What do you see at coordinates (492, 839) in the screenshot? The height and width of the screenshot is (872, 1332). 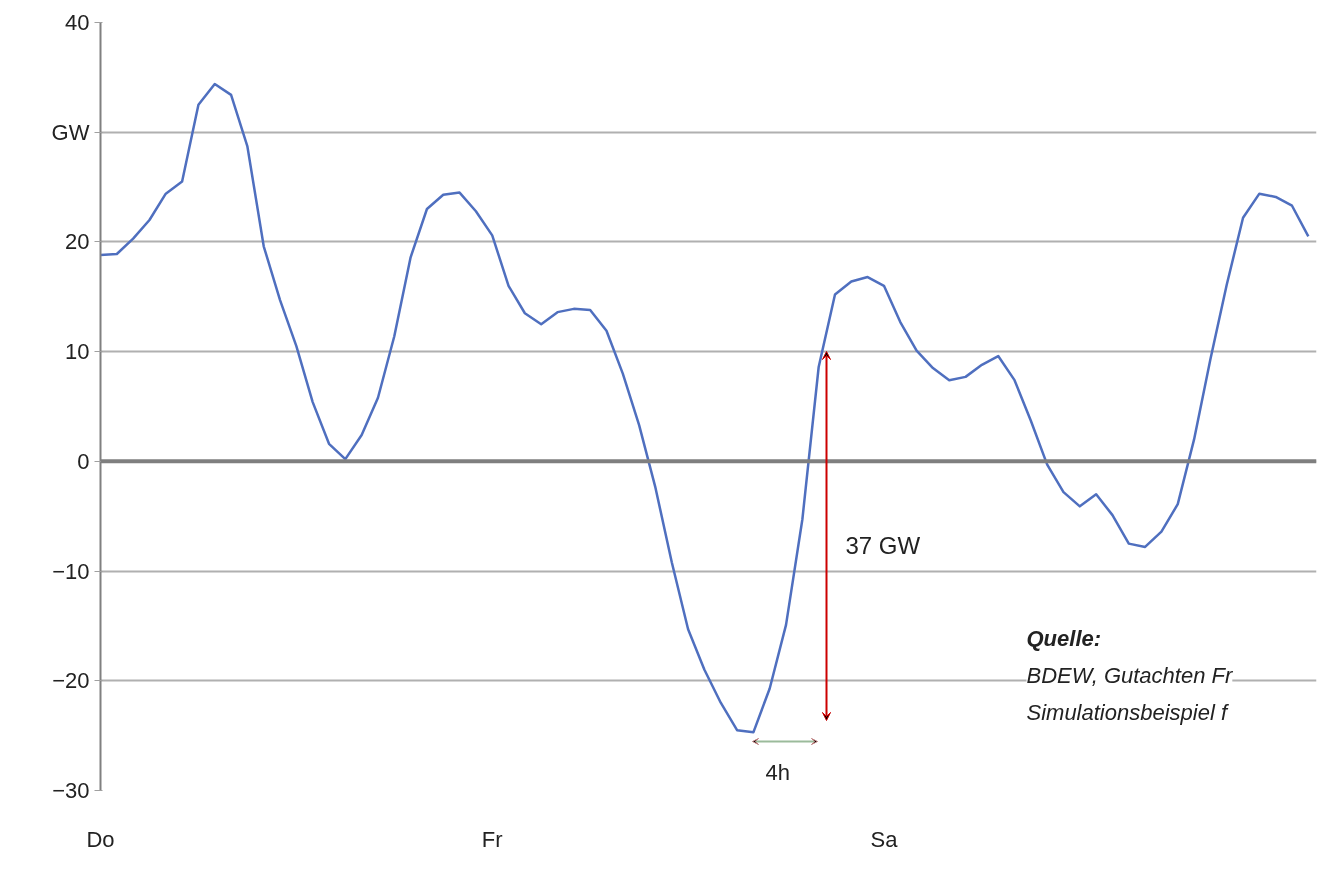 I see `x-tick-label: Fr` at bounding box center [492, 839].